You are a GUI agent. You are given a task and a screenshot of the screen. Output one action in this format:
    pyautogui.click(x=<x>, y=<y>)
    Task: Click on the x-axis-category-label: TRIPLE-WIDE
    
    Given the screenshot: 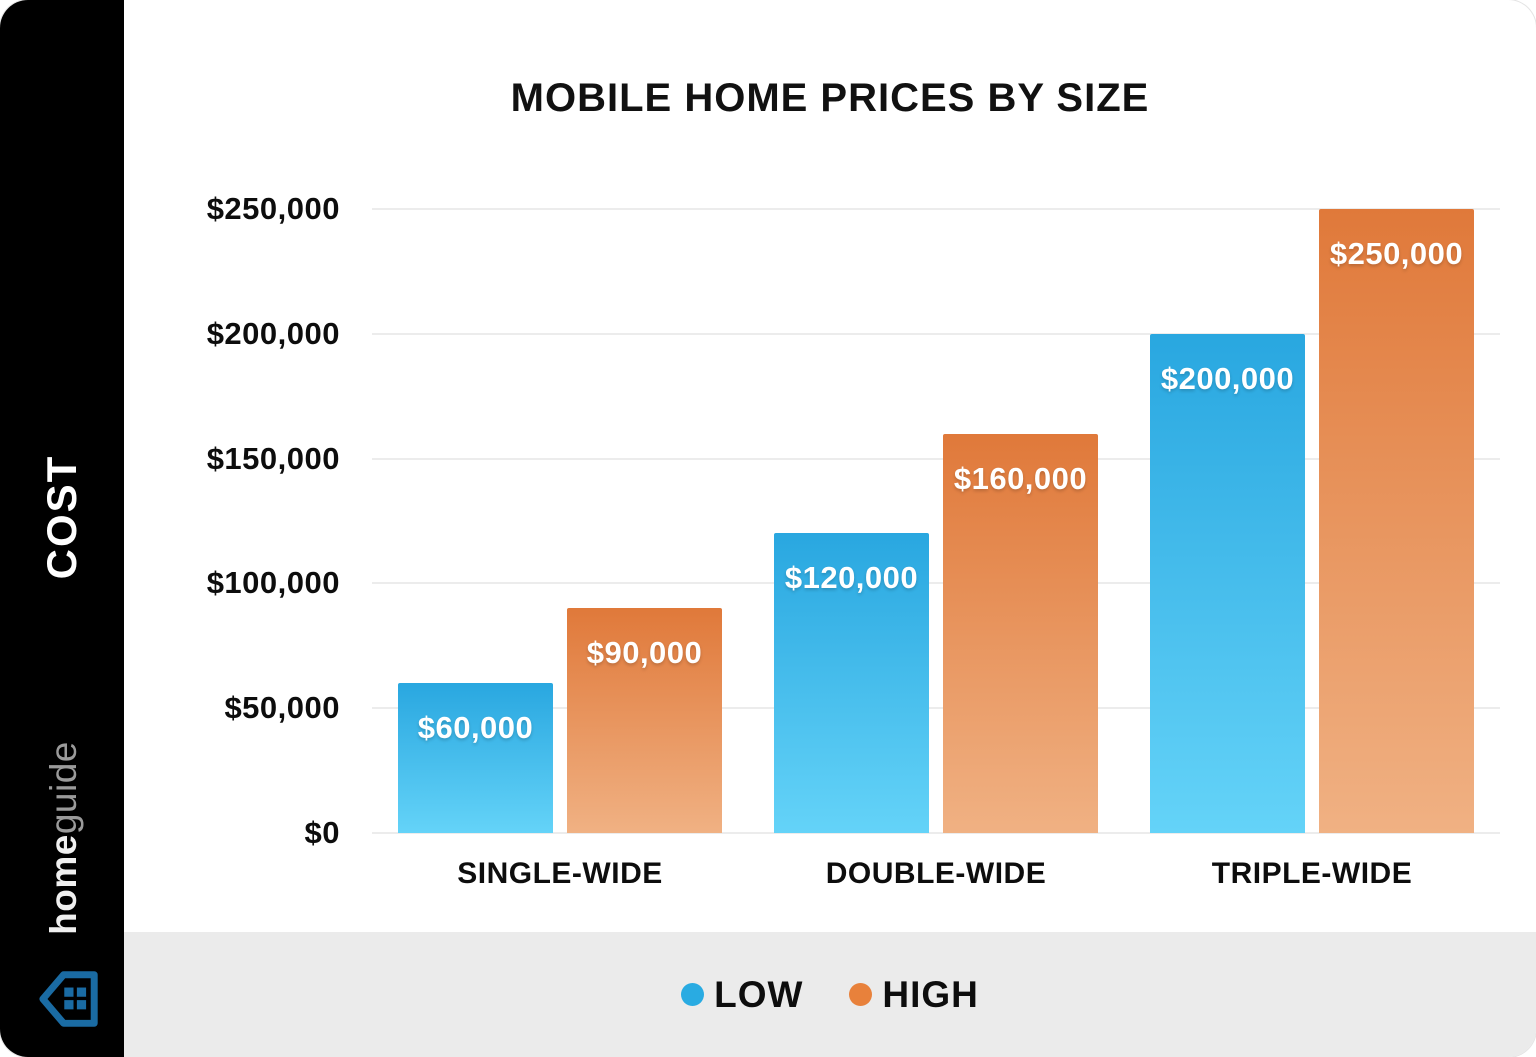 What is the action you would take?
    pyautogui.click(x=1312, y=873)
    